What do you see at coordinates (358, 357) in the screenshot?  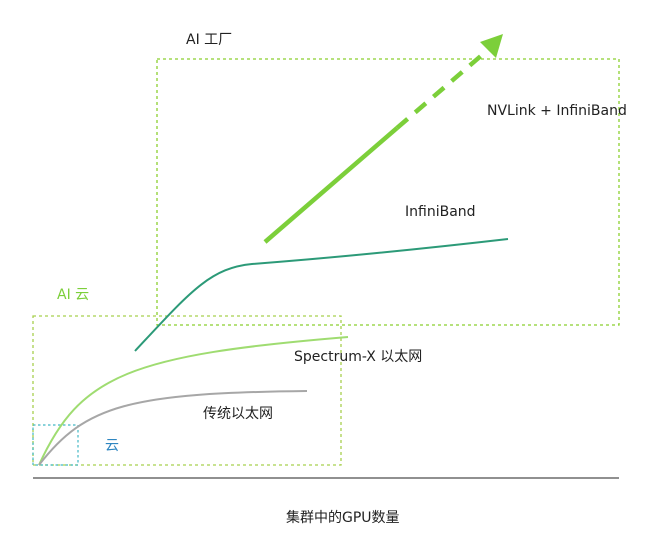 I see `spectrum-x-label: Spectrum-X 以太网` at bounding box center [358, 357].